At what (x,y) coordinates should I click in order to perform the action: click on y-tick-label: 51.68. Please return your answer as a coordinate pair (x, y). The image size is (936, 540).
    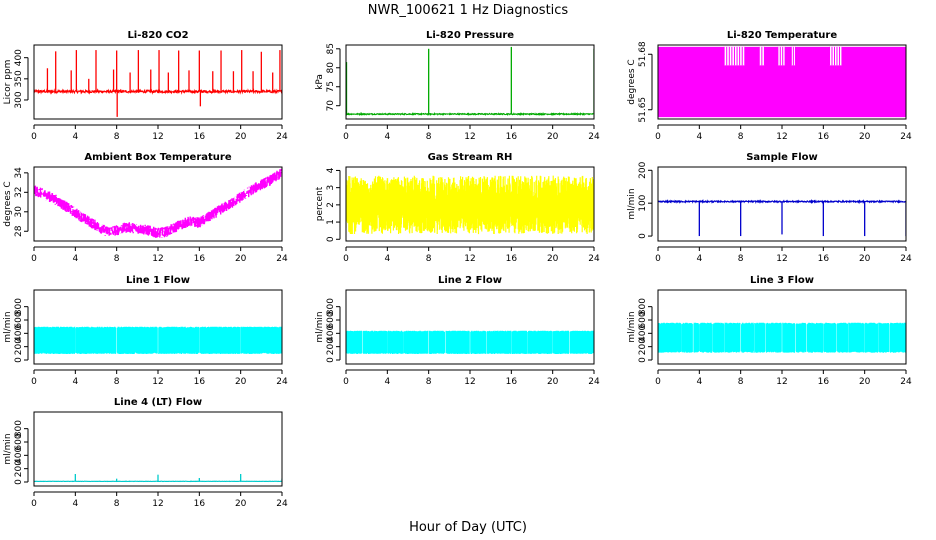
    Looking at the image, I should click on (643, 54).